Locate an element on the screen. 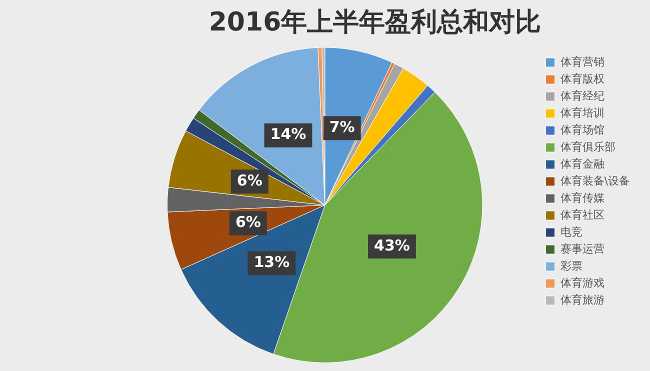  chart-title: 2016年上半年盈利总和对比 is located at coordinates (375, 22).